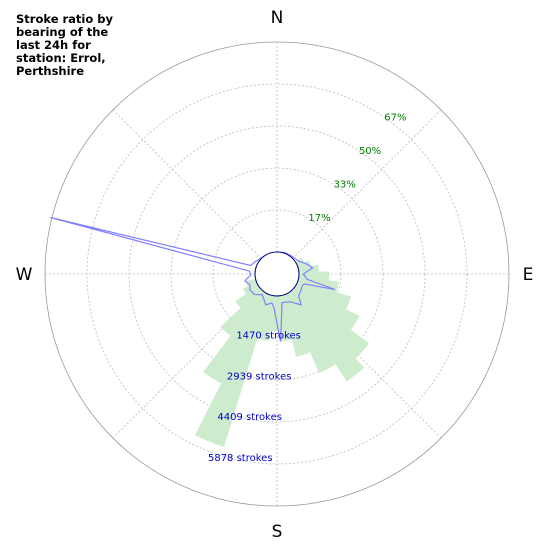  What do you see at coordinates (370, 151) in the screenshot?
I see `ratio-tick-label: 50%` at bounding box center [370, 151].